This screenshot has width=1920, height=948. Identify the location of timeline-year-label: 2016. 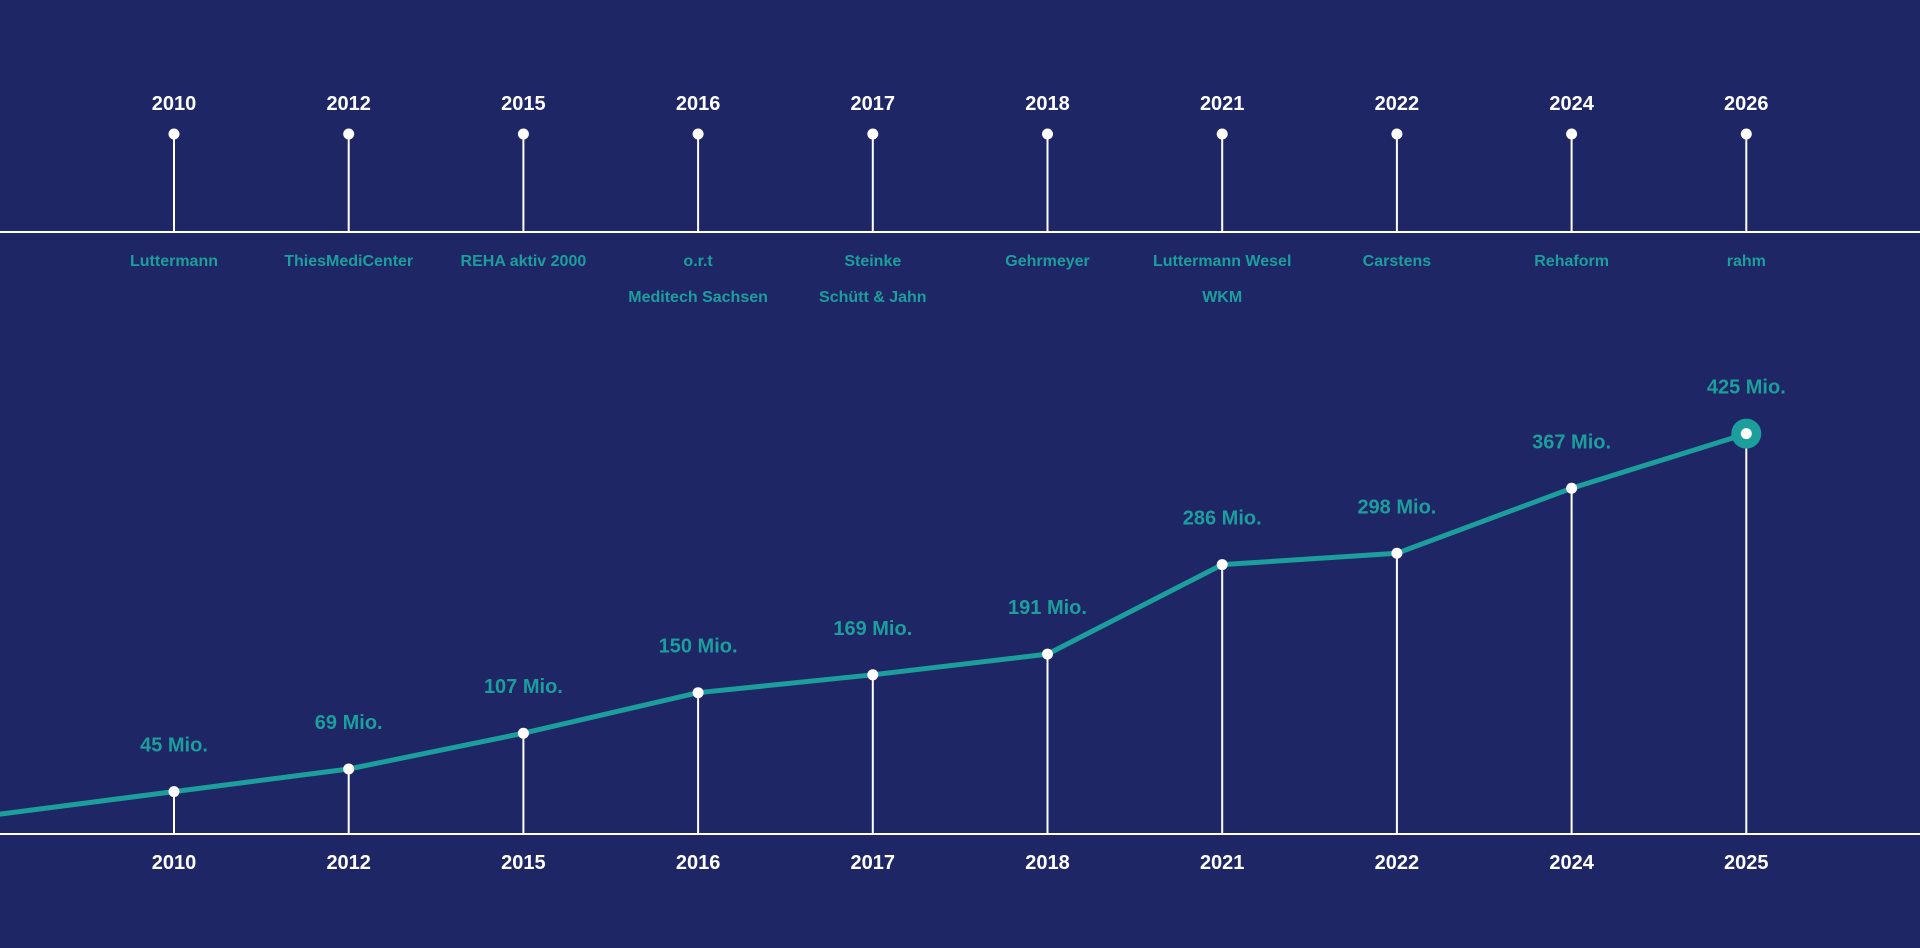
(698, 104).